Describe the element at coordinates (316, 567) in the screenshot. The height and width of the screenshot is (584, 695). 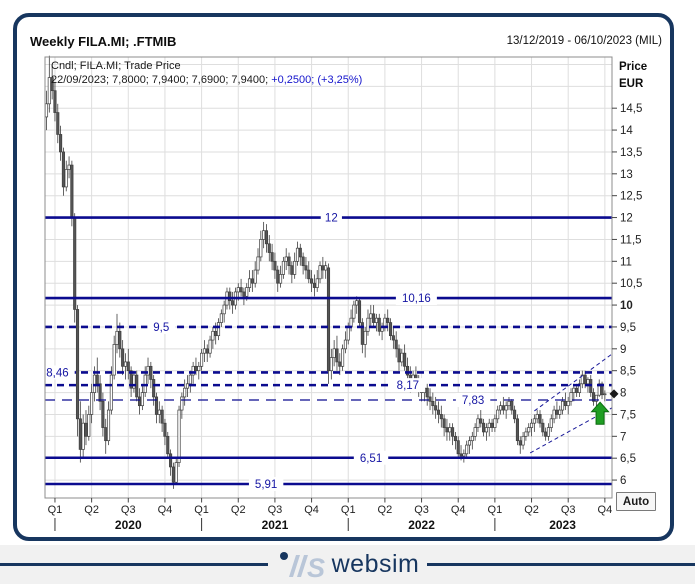
I see `svg-text: S` at that location.